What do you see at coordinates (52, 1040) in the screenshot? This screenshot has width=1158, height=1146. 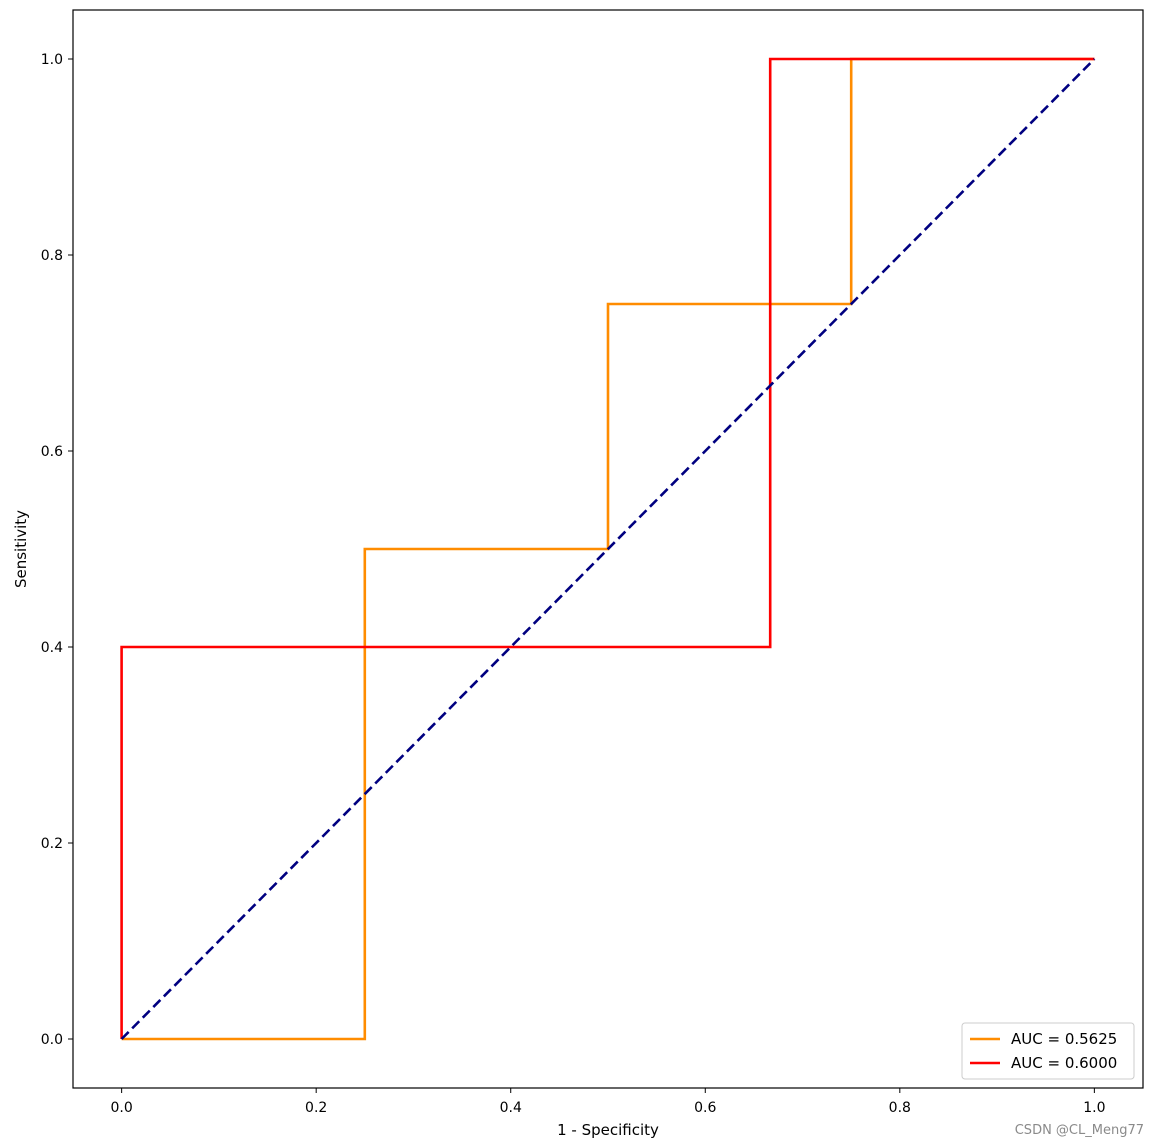 I see `y-tick-label: 0.0` at bounding box center [52, 1040].